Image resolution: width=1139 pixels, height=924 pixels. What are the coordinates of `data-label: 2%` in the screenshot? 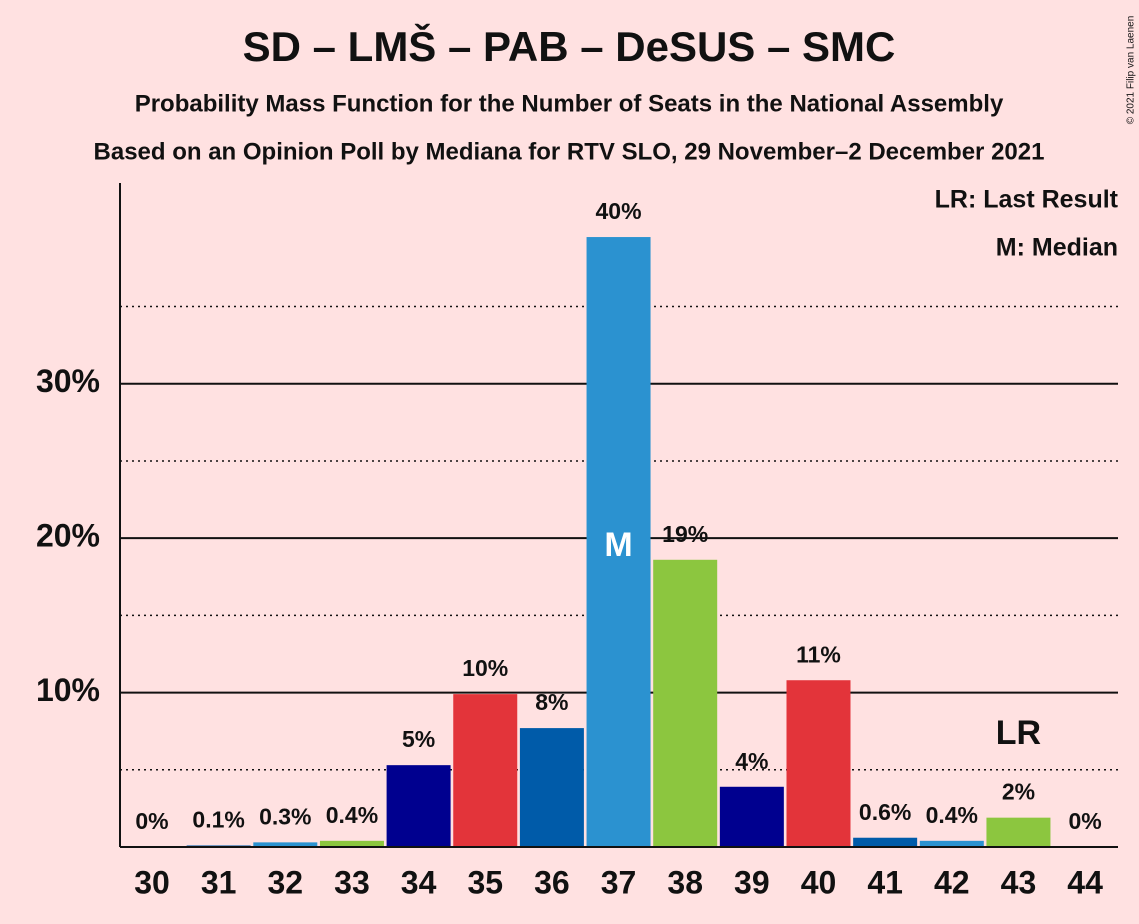 It's located at (1018, 792).